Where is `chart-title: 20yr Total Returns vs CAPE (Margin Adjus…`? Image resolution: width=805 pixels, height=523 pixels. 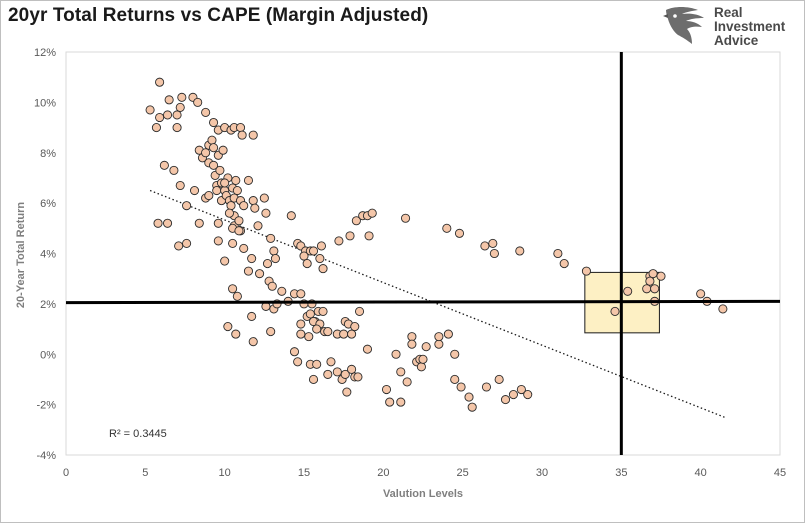 chart-title: 20yr Total Returns vs CAPE (Margin Adjus… is located at coordinates (218, 15).